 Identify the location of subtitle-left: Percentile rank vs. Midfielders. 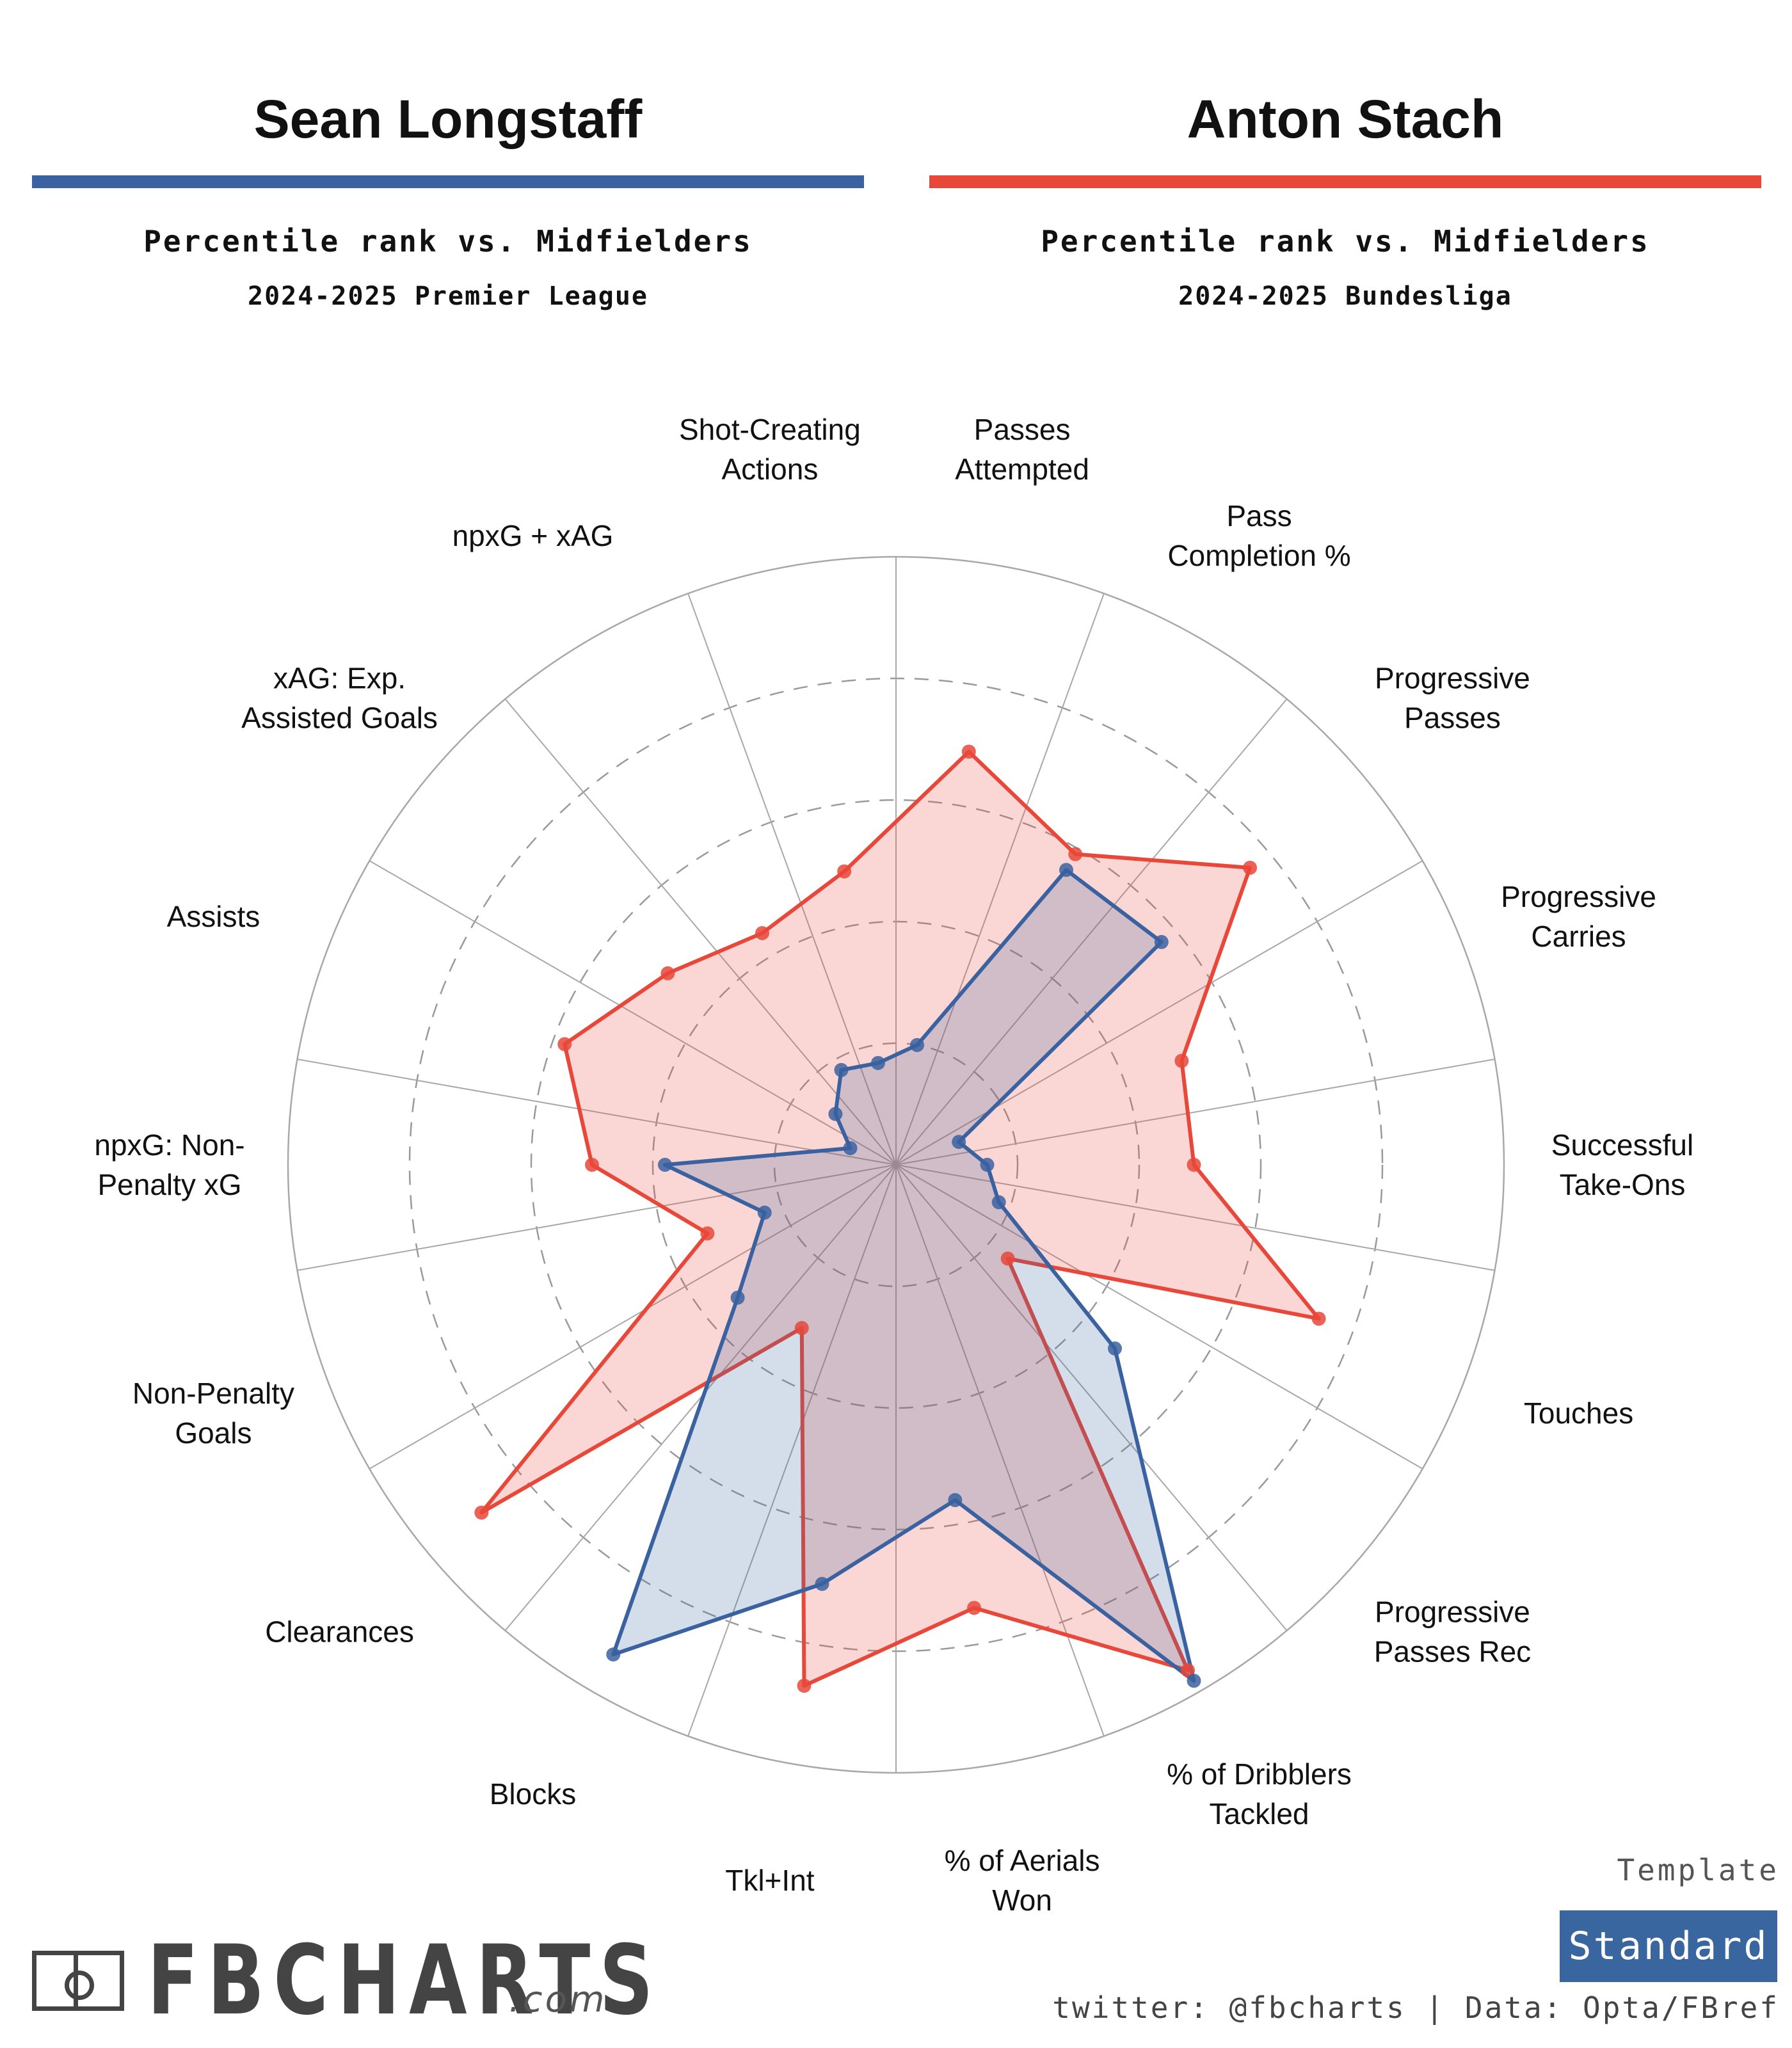
(448, 241).